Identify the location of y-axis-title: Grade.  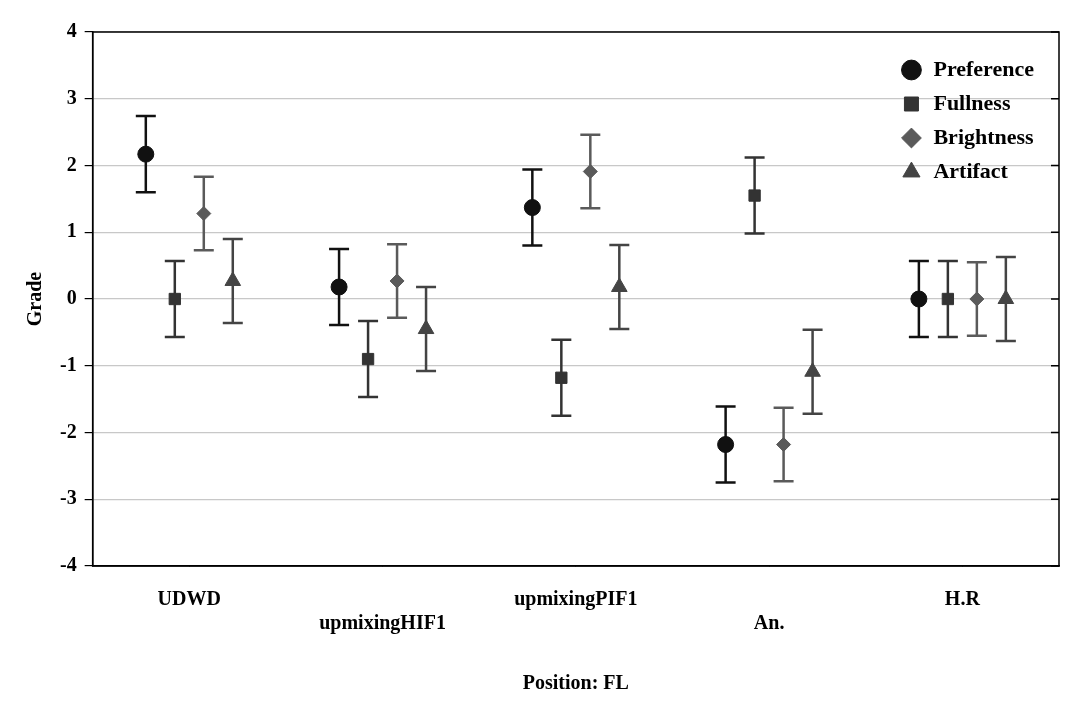
(34, 299).